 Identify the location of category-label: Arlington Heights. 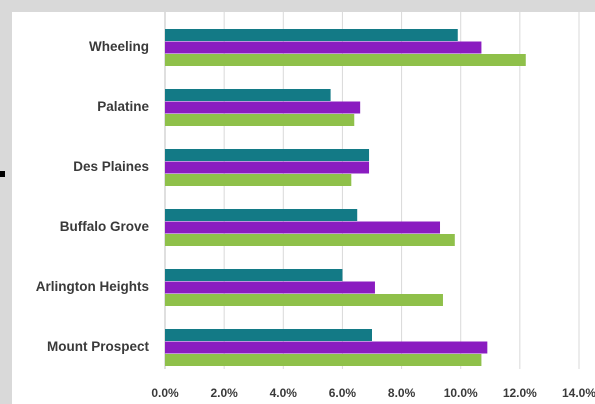
(92, 286).